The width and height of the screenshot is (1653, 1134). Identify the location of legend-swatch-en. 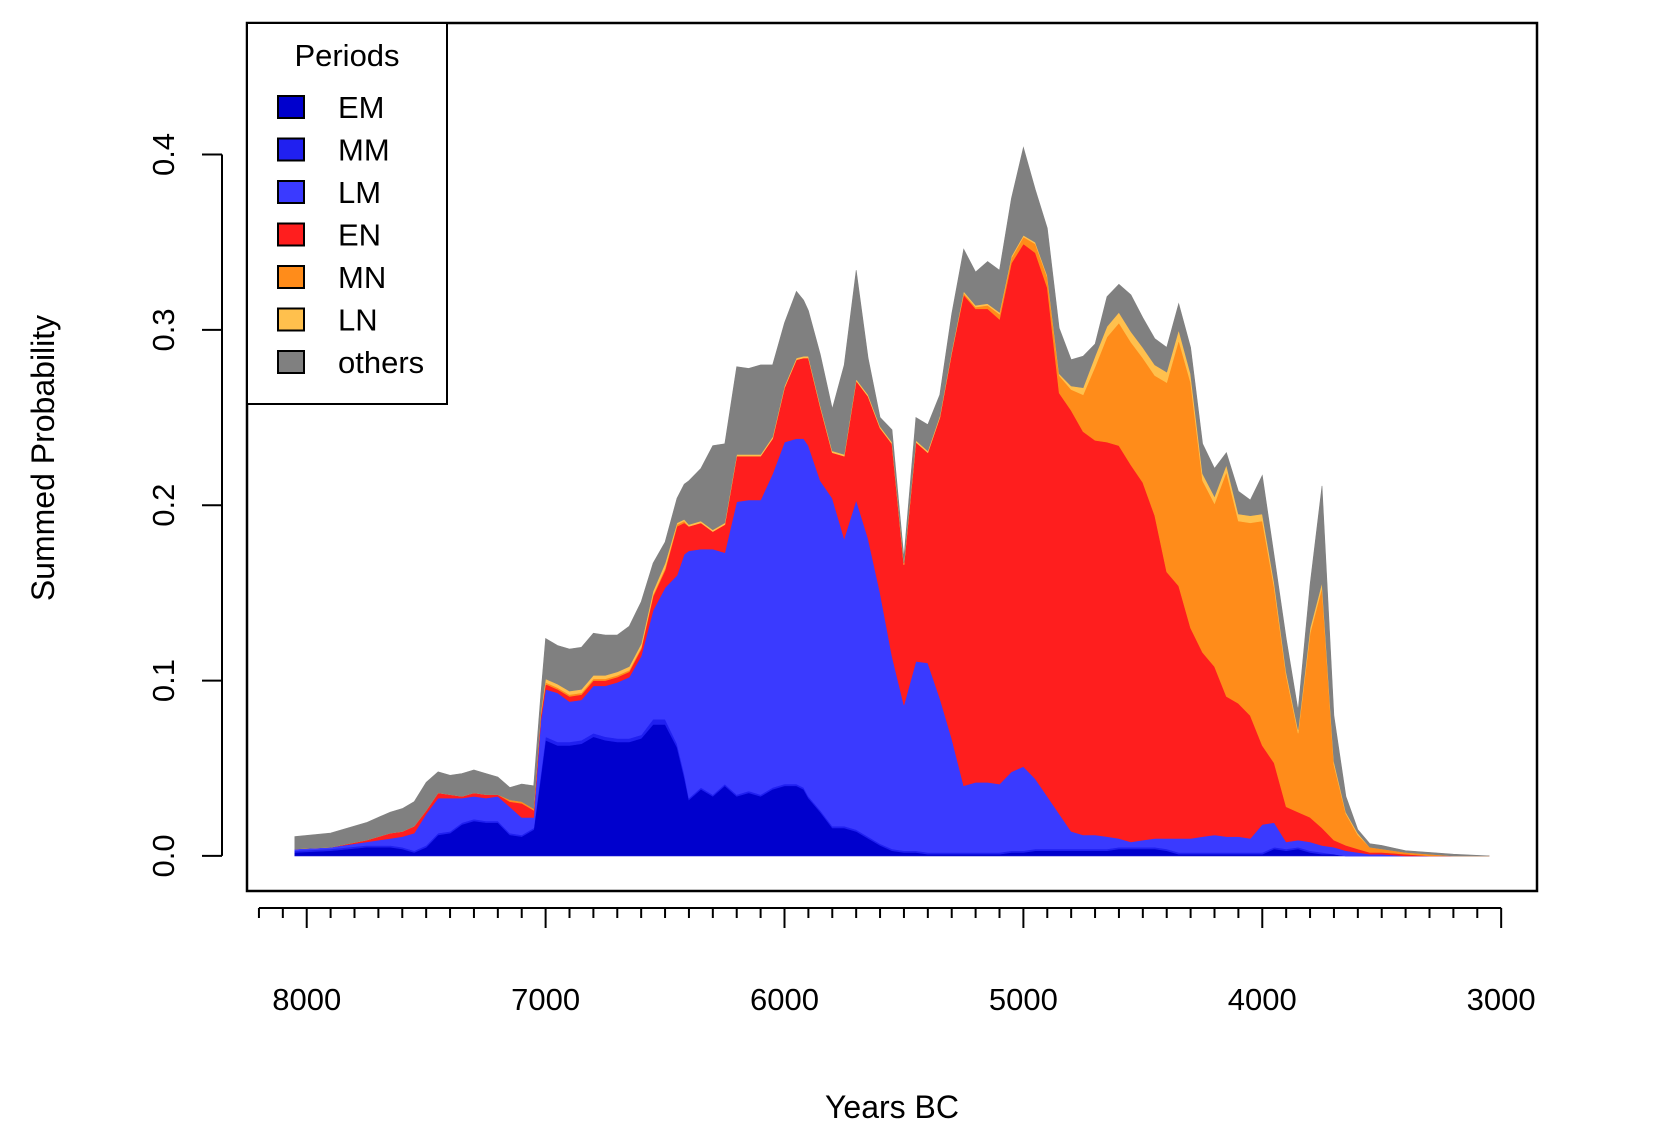
(291, 234).